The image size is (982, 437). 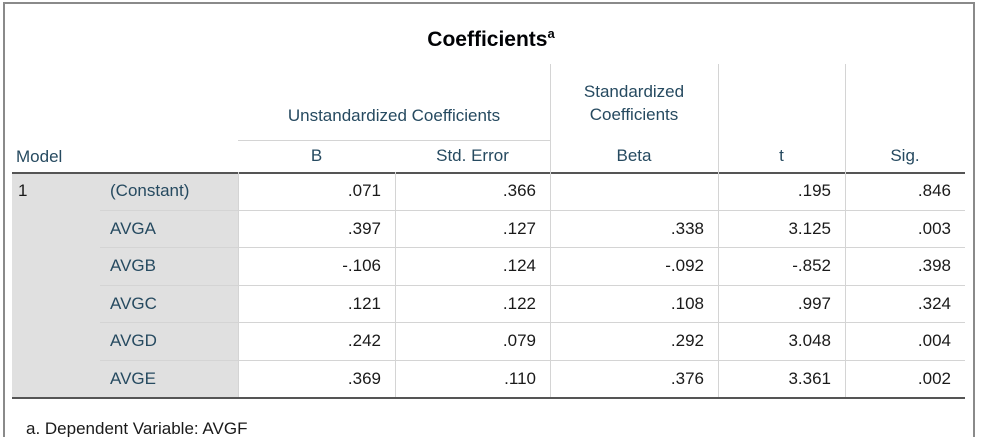 What do you see at coordinates (488, 173) in the screenshot?
I see `header-rule` at bounding box center [488, 173].